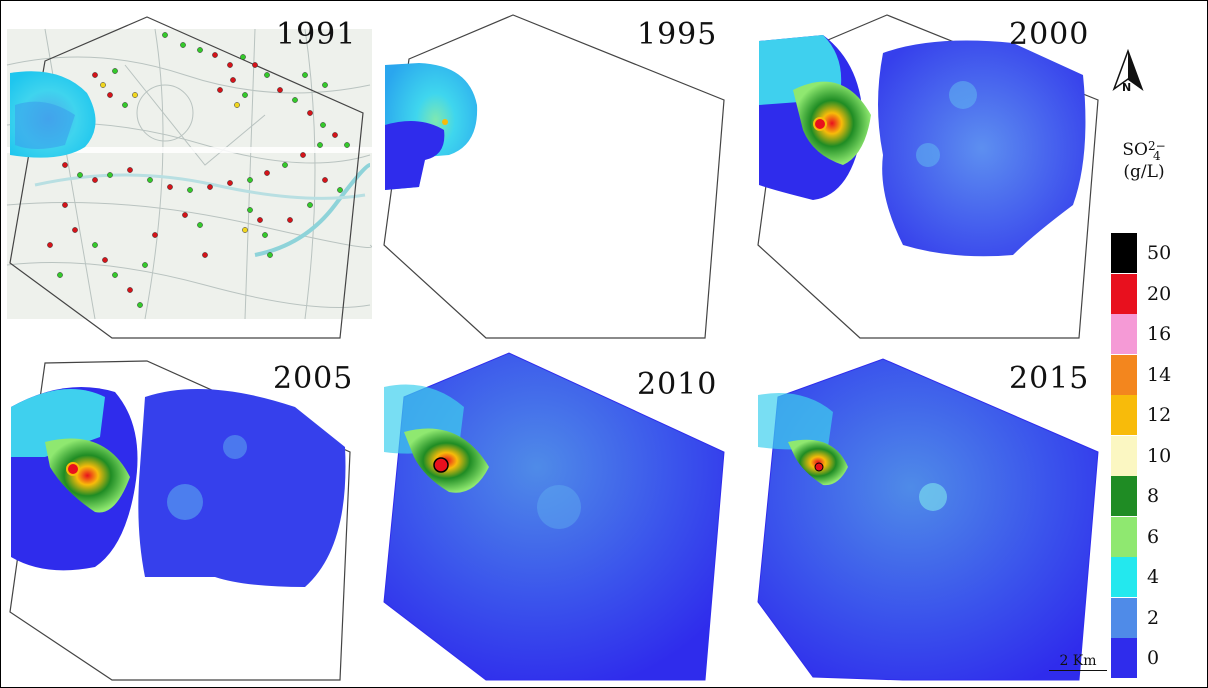 This screenshot has height=688, width=1208. Describe the element at coordinates (1049, 34) in the screenshot. I see `year-label: 2000` at that location.